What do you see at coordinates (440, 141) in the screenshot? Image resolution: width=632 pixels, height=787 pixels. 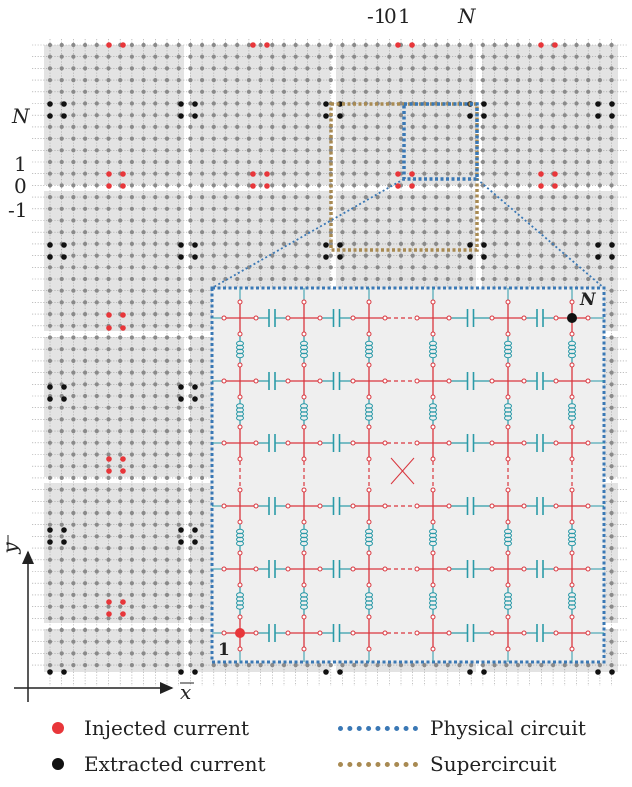 I see `physical-circuit-outline` at bounding box center [440, 141].